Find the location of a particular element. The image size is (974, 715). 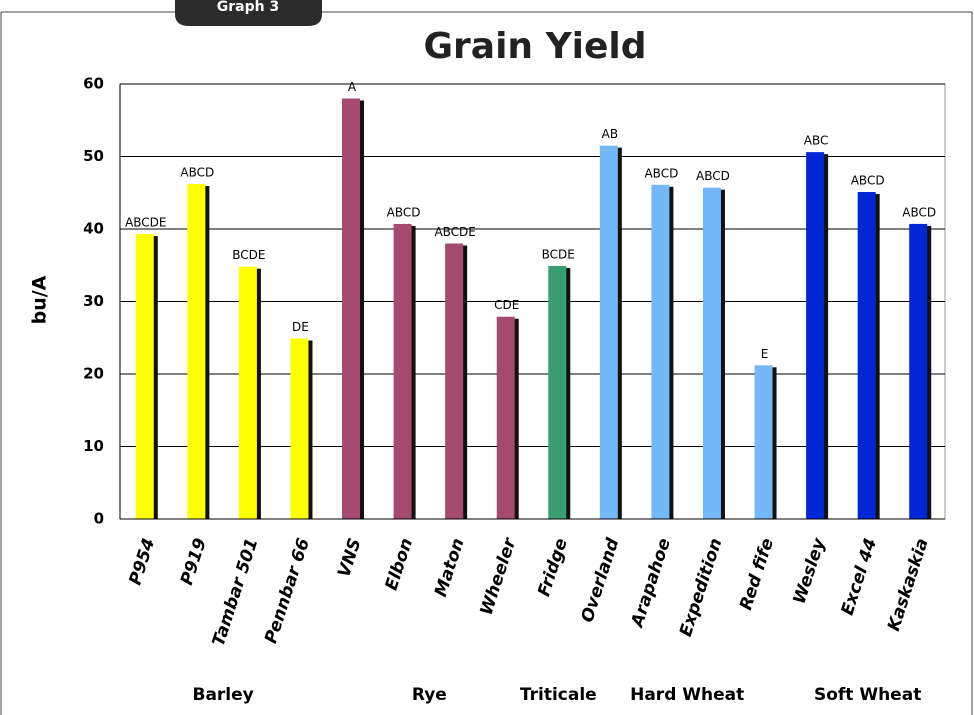

x-tick-label: Red fife is located at coordinates (757, 574).